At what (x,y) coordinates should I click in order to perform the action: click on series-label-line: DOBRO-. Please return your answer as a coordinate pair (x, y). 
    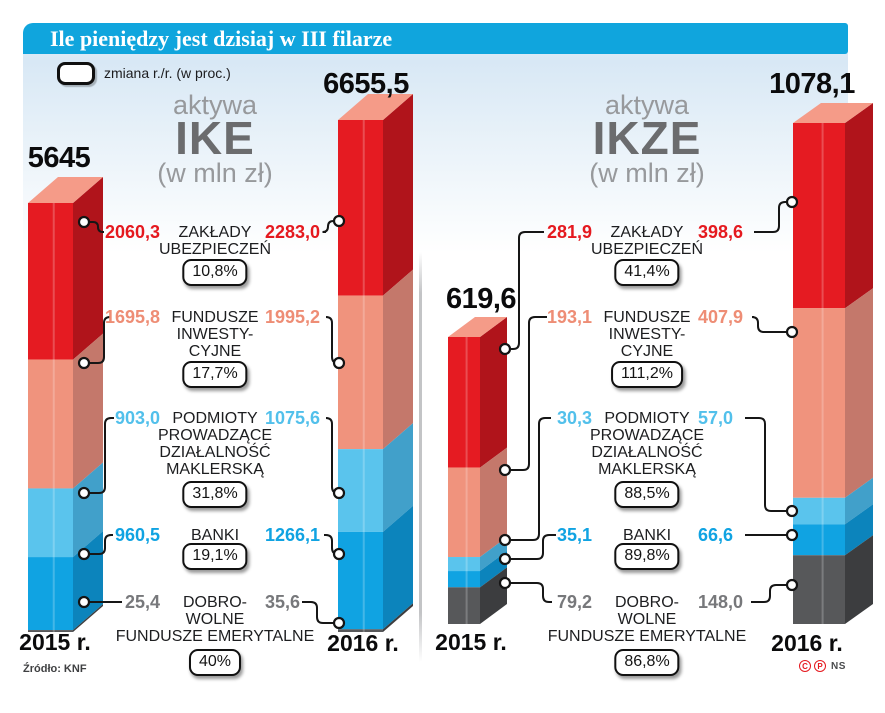
    Looking at the image, I should click on (646, 602).